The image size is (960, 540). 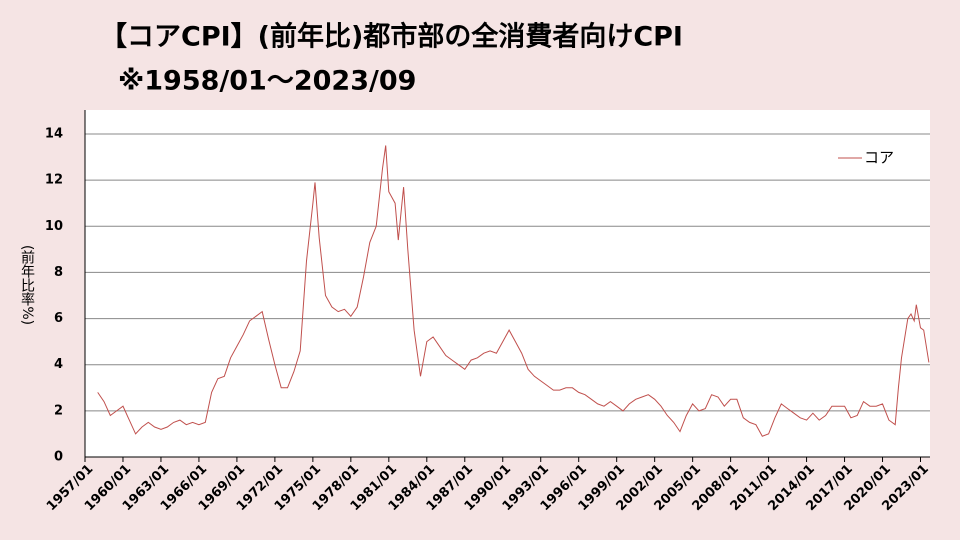 What do you see at coordinates (54, 134) in the screenshot?
I see `y-tick-label: 14` at bounding box center [54, 134].